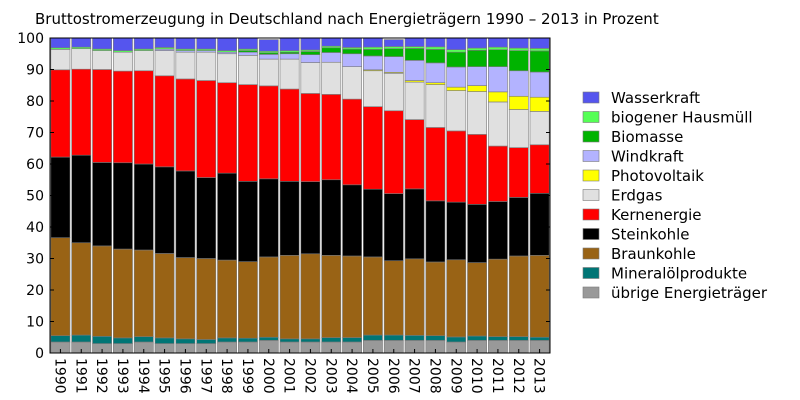 The image size is (800, 400). Describe the element at coordinates (80, 376) in the screenshot. I see `x-tick-label: 1991` at that location.